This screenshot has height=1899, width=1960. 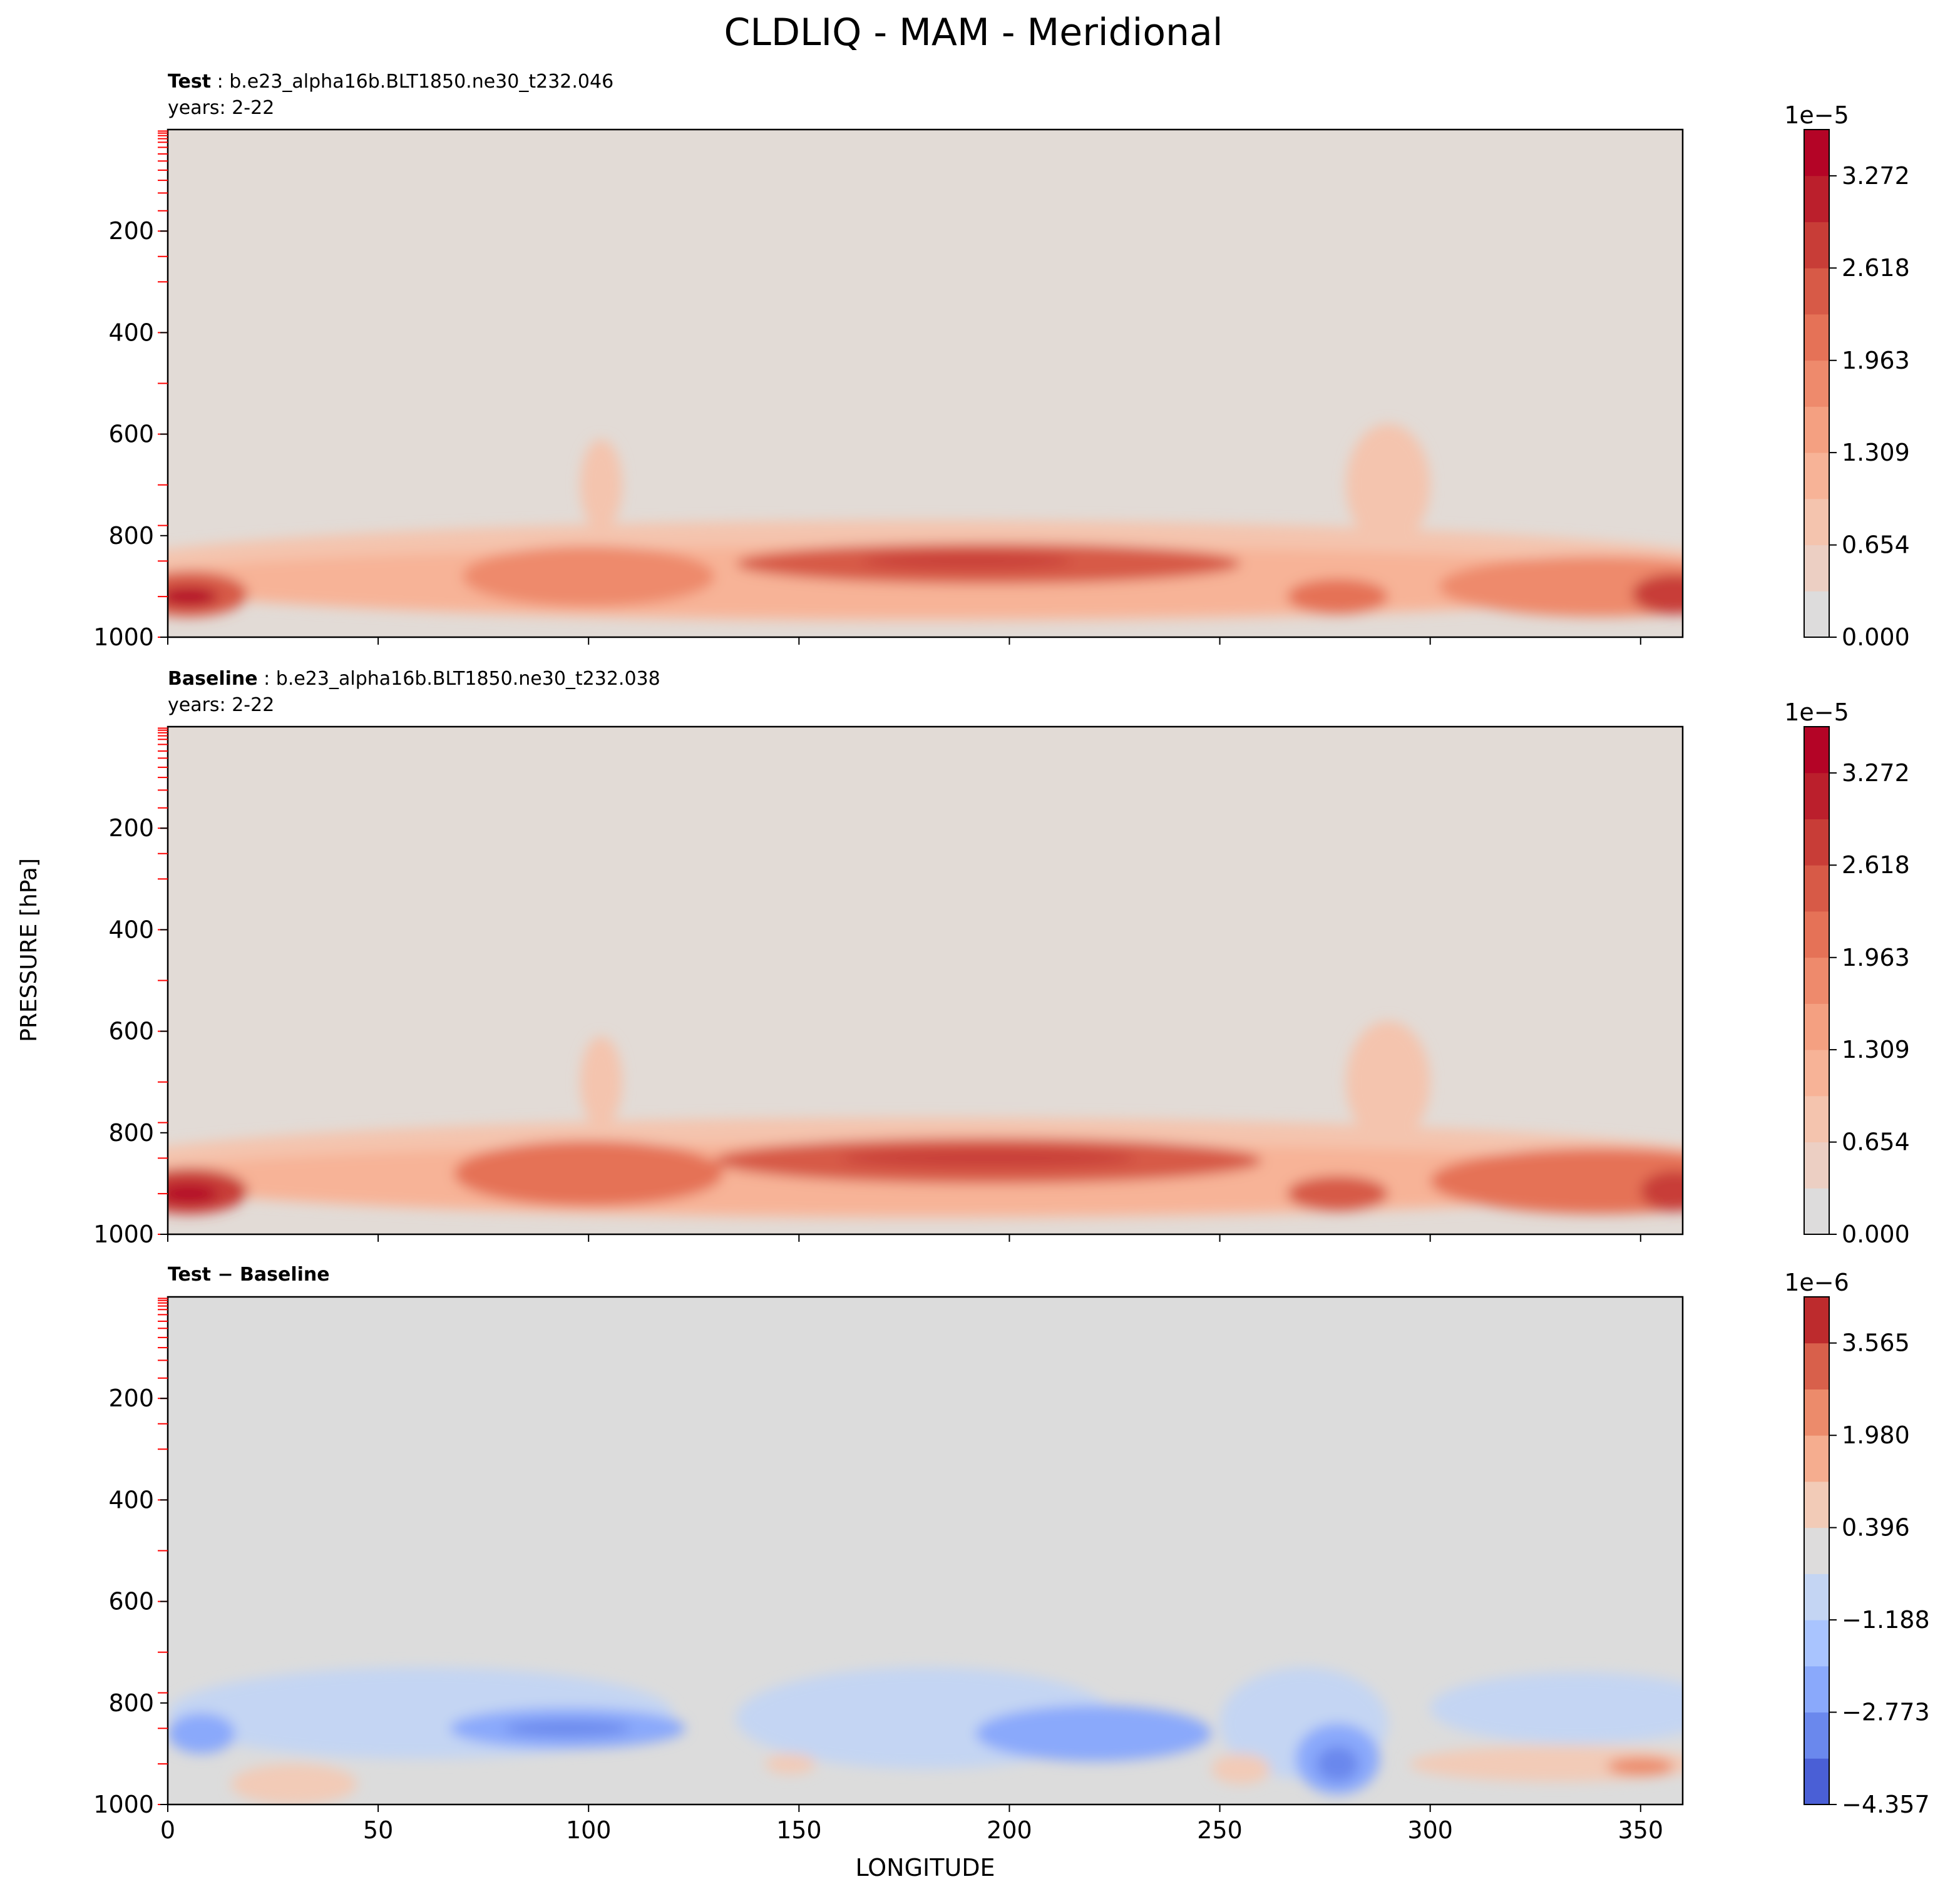 What do you see at coordinates (249, 1275) in the screenshot?
I see `panel-title: Test − Baseline` at bounding box center [249, 1275].